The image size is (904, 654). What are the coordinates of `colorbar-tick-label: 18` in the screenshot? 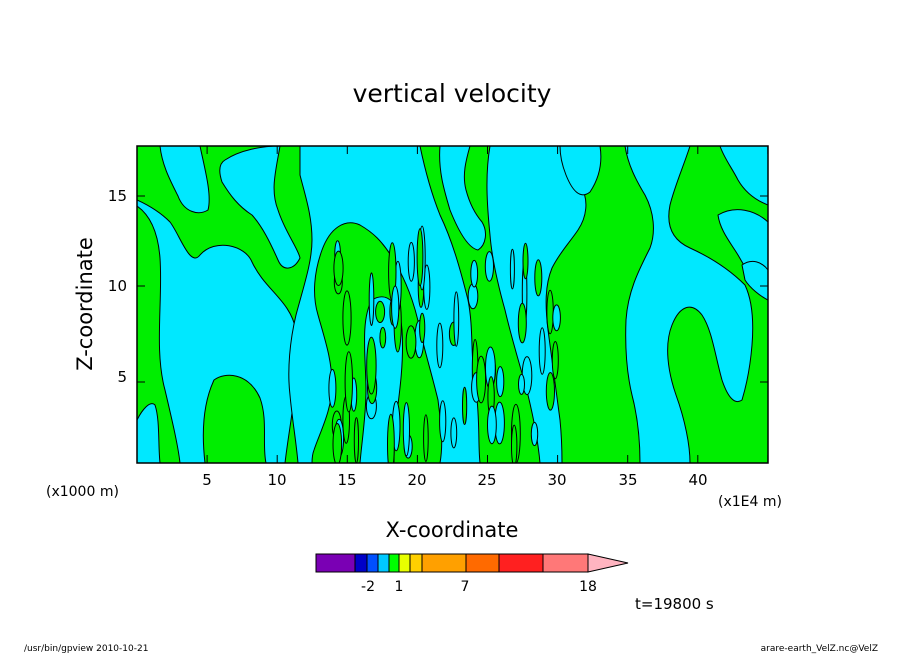 It's located at (588, 587).